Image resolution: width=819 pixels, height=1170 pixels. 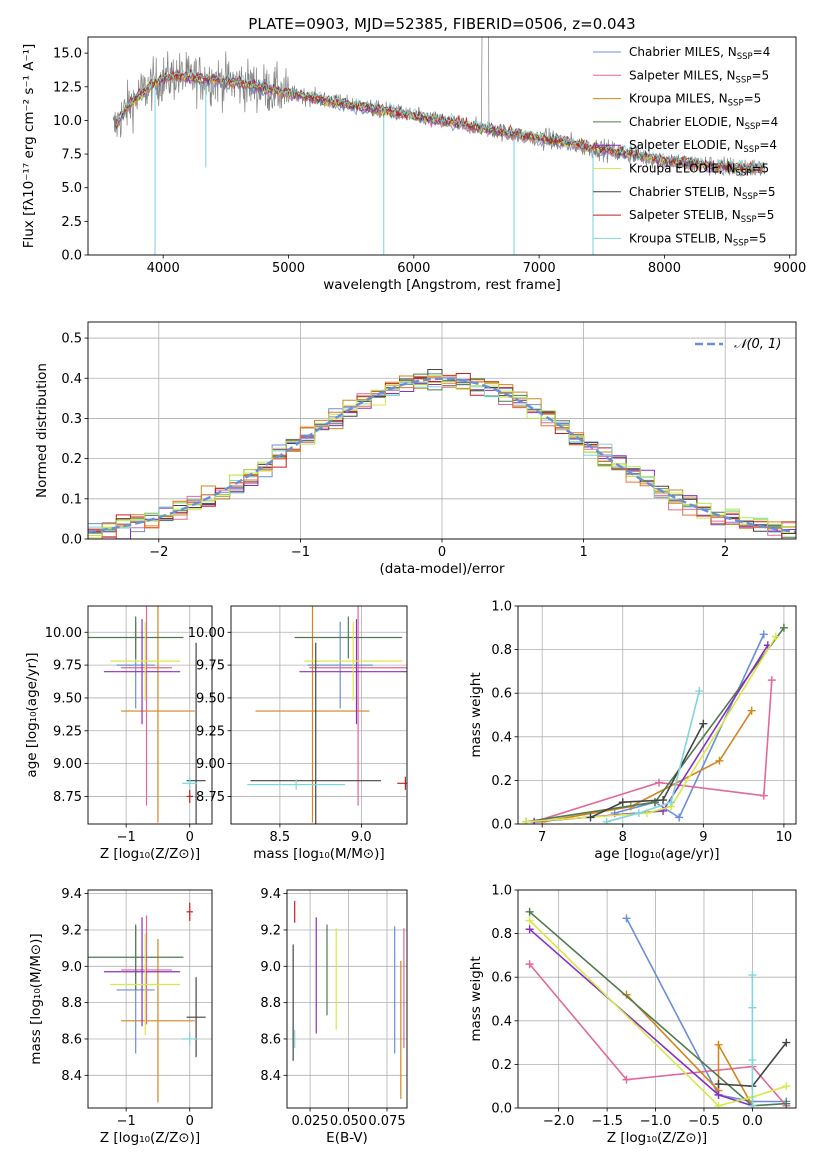 I want to click on spectrum-legend-label: Kroupa ELODIE, NSSP=5, so click(x=699, y=170).